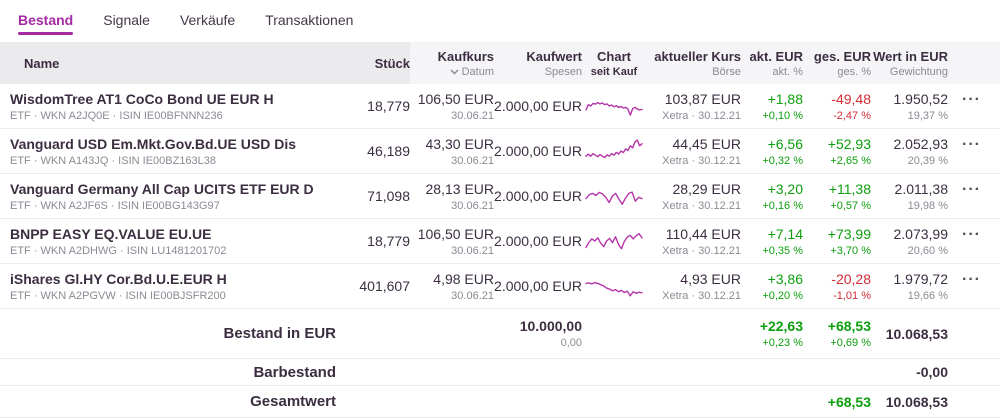  What do you see at coordinates (837, 241) in the screenshot?
I see `total-change-cell: +73,99 +3,70 %` at bounding box center [837, 241].